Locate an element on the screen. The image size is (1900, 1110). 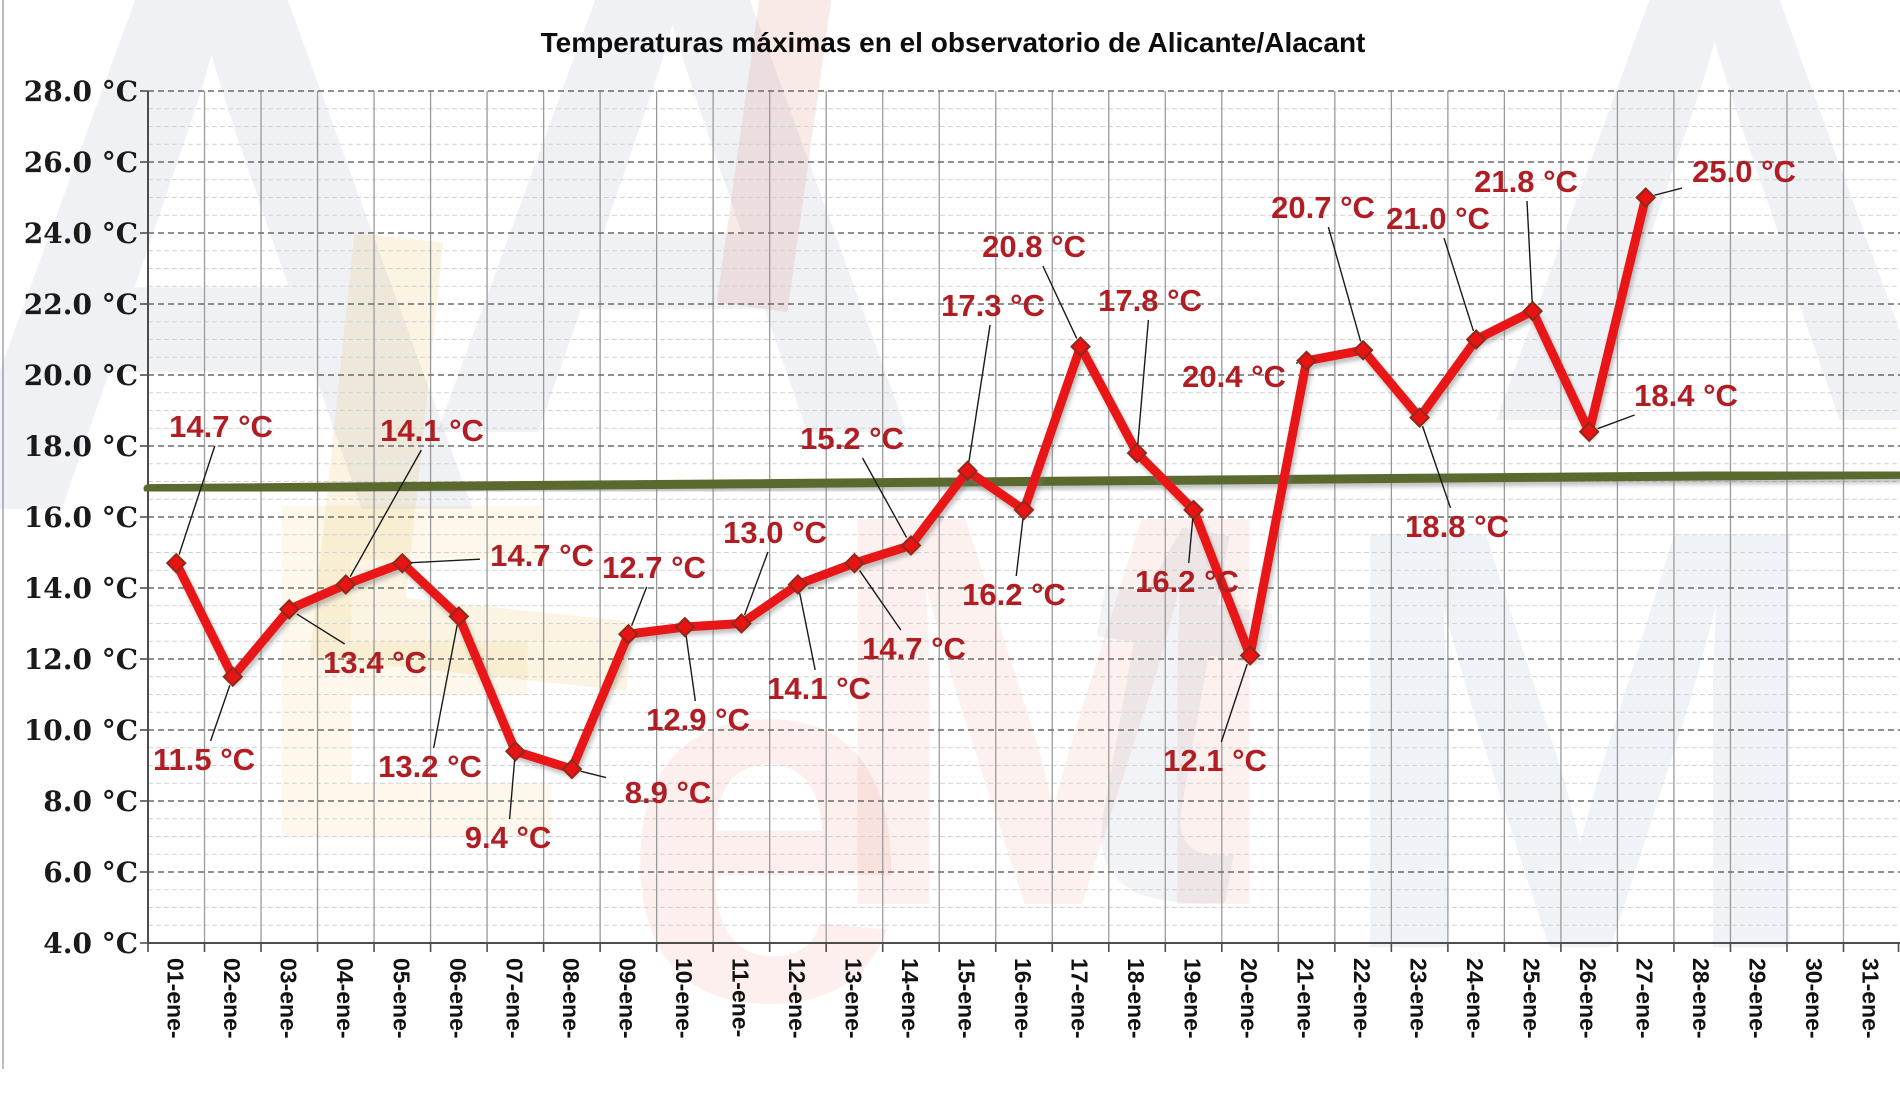
data-point-label: 11.5 °C is located at coordinates (204, 759).